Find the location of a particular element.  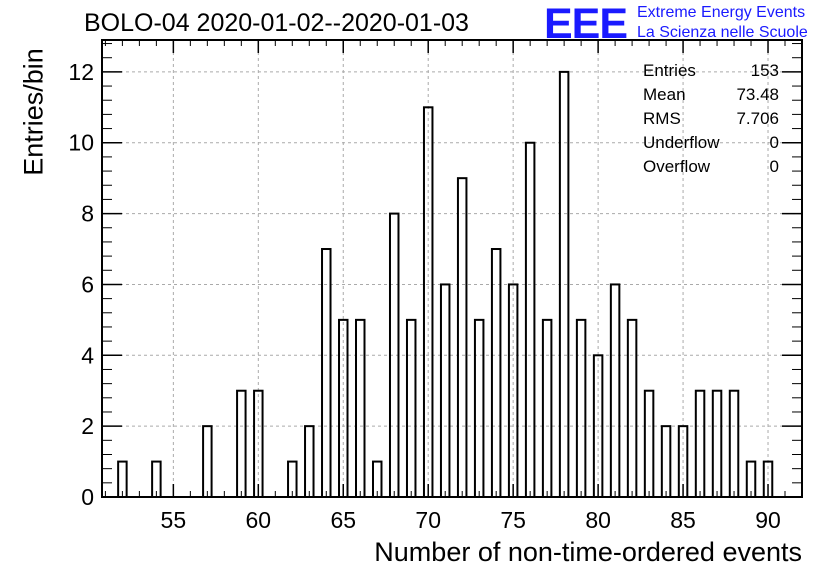

y-tick-label: 12 is located at coordinates (81, 72).